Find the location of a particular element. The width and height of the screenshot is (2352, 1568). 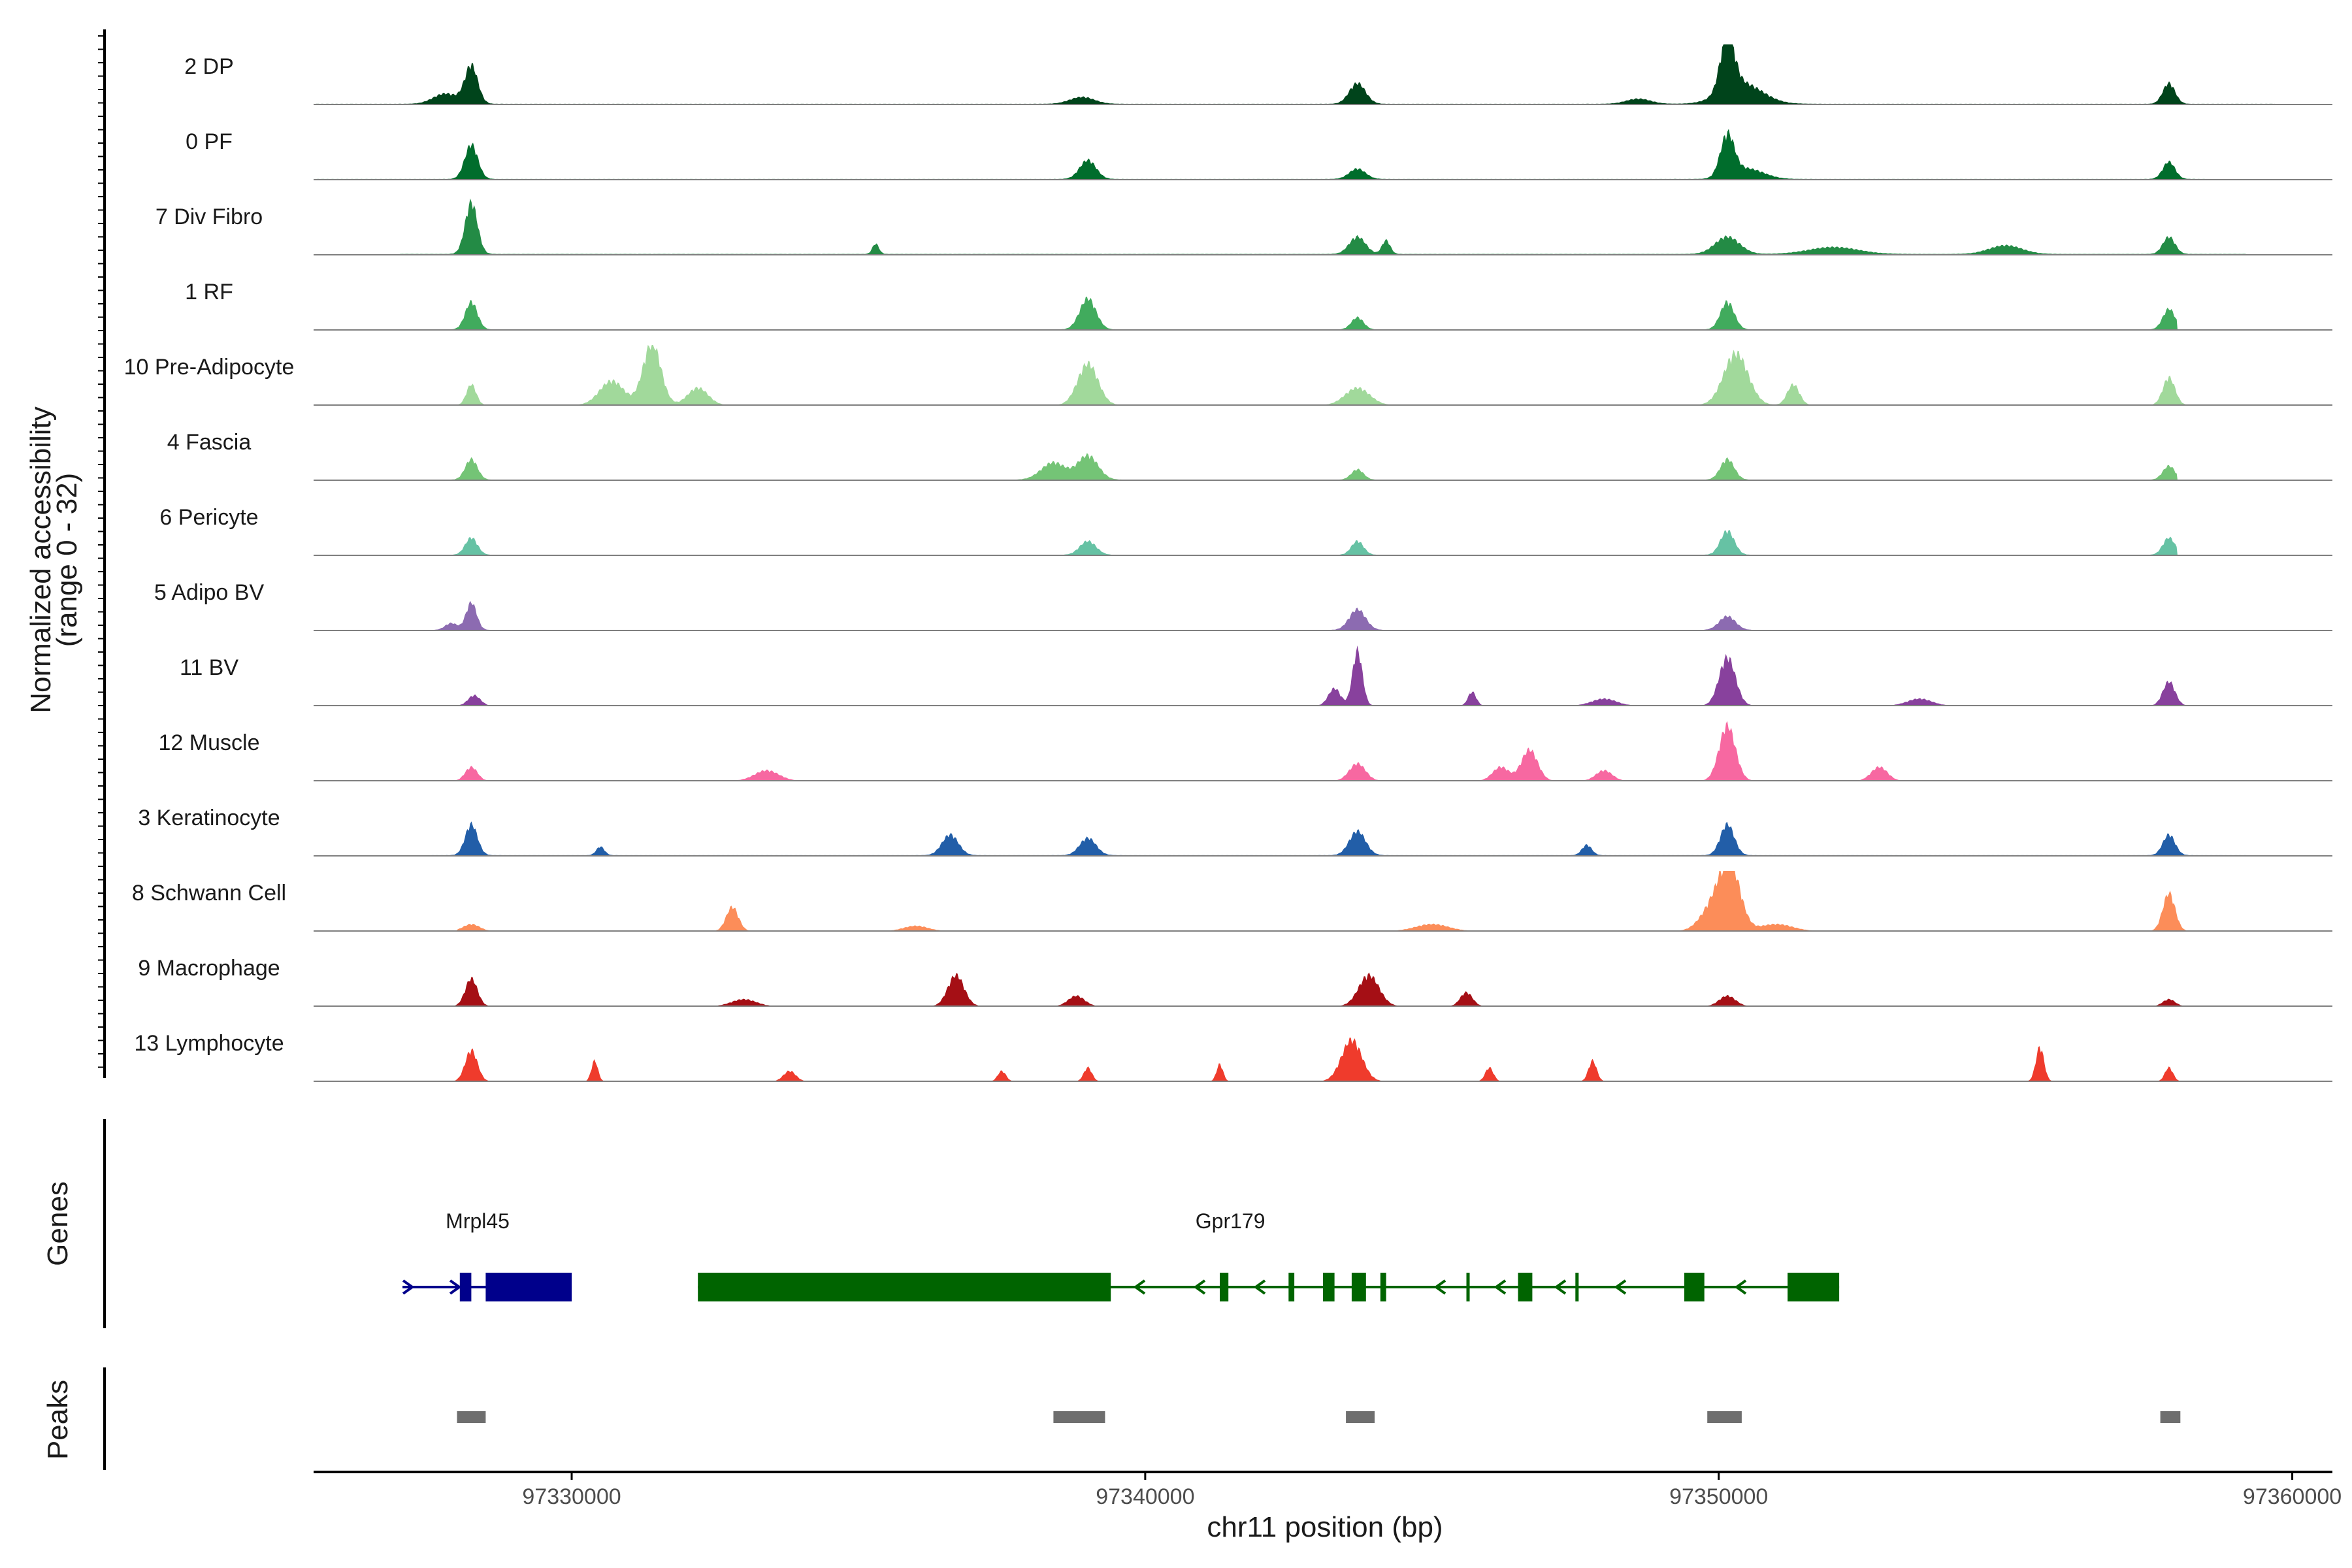

coverage-track: 11 BV is located at coordinates (1256, 675).